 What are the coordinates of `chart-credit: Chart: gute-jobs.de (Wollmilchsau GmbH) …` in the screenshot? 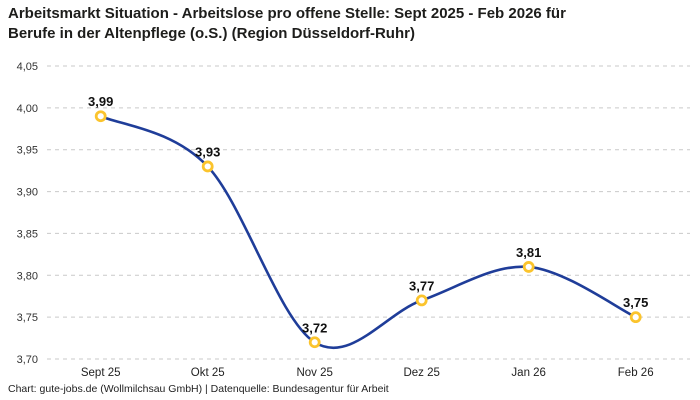 It's located at (198, 389).